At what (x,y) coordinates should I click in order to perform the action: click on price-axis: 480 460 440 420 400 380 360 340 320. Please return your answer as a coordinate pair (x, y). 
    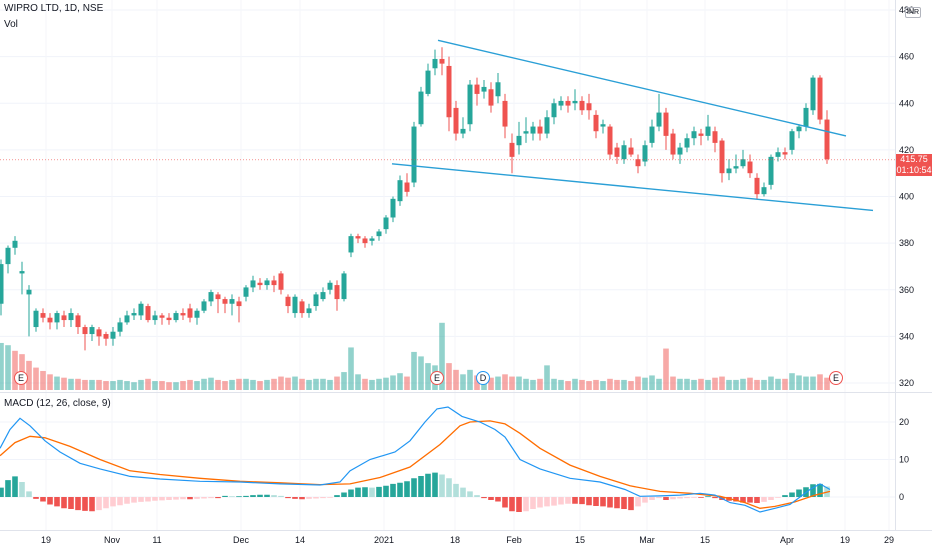
    Looking at the image, I should click on (906, 196).